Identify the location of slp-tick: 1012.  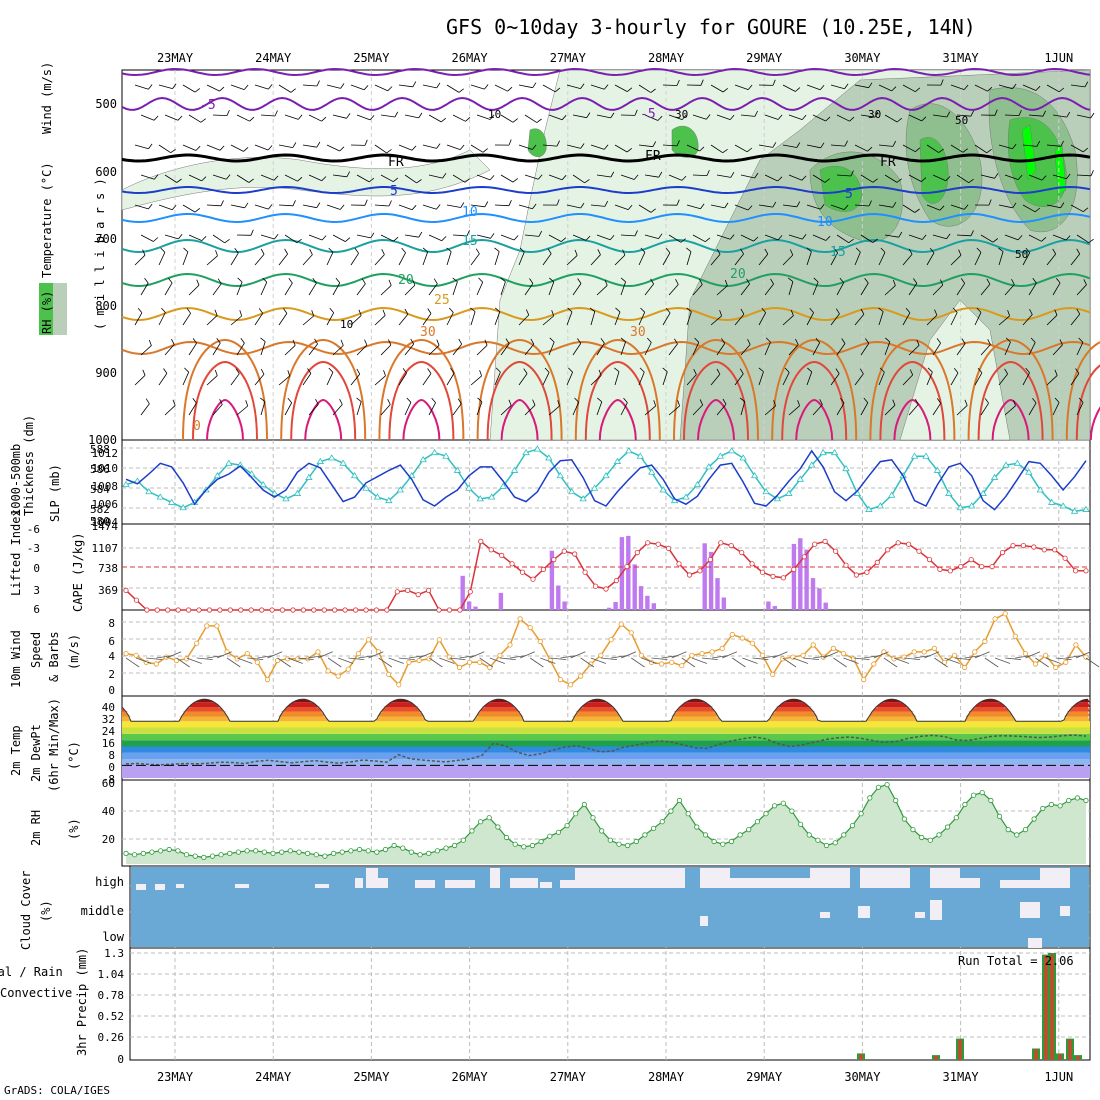
(105, 453).